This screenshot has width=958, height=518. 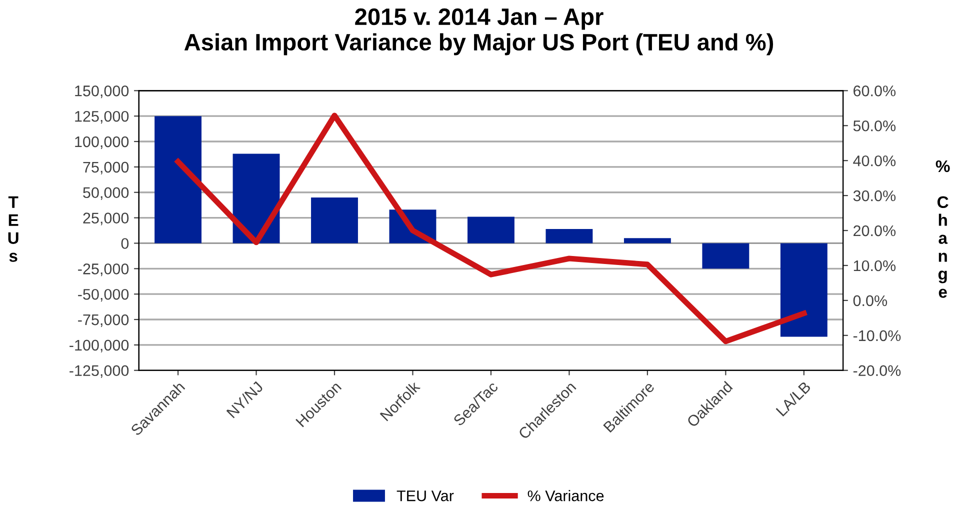 What do you see at coordinates (99, 371) in the screenshot?
I see `y-tick-label: -125,000` at bounding box center [99, 371].